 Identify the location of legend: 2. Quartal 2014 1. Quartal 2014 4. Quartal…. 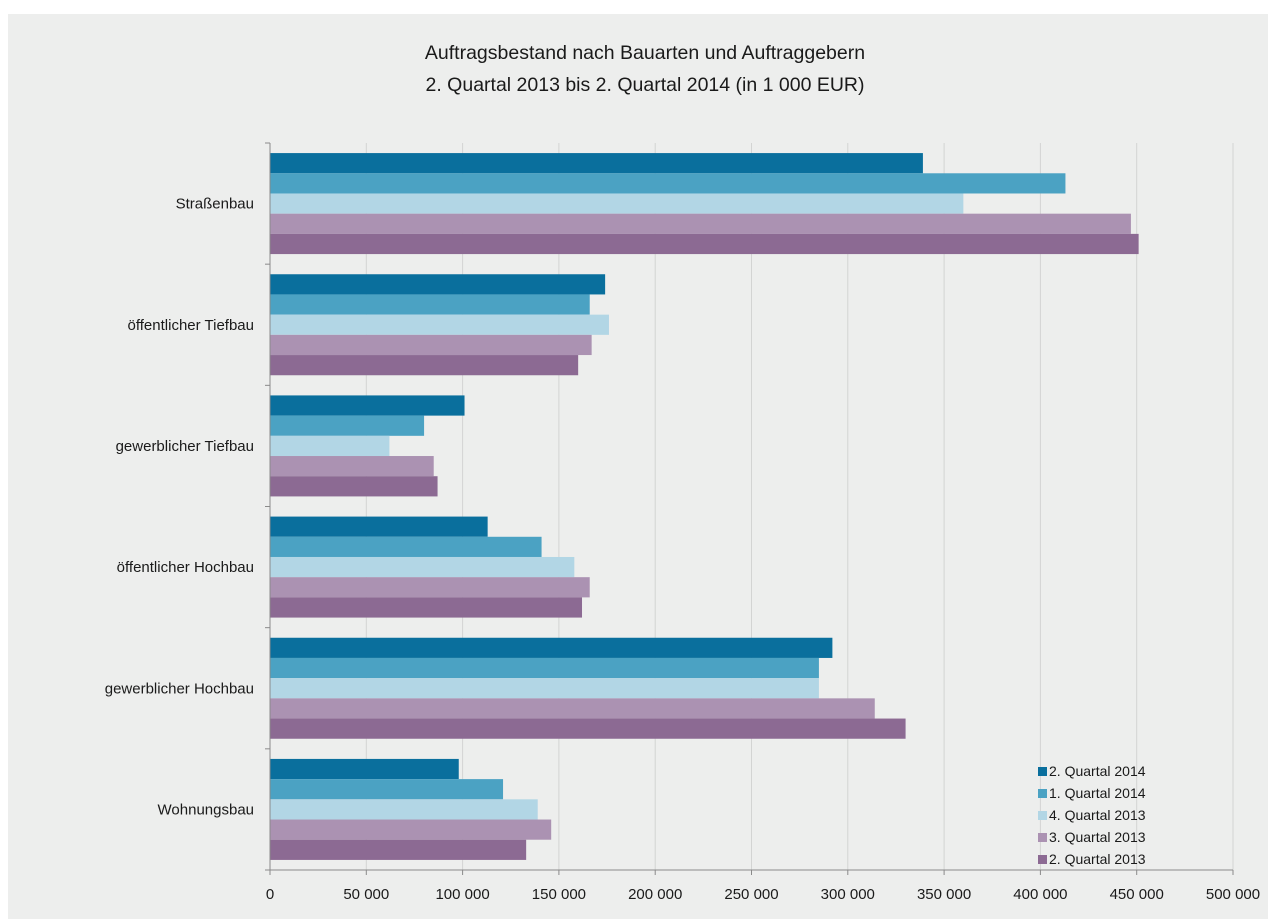
(1092, 815).